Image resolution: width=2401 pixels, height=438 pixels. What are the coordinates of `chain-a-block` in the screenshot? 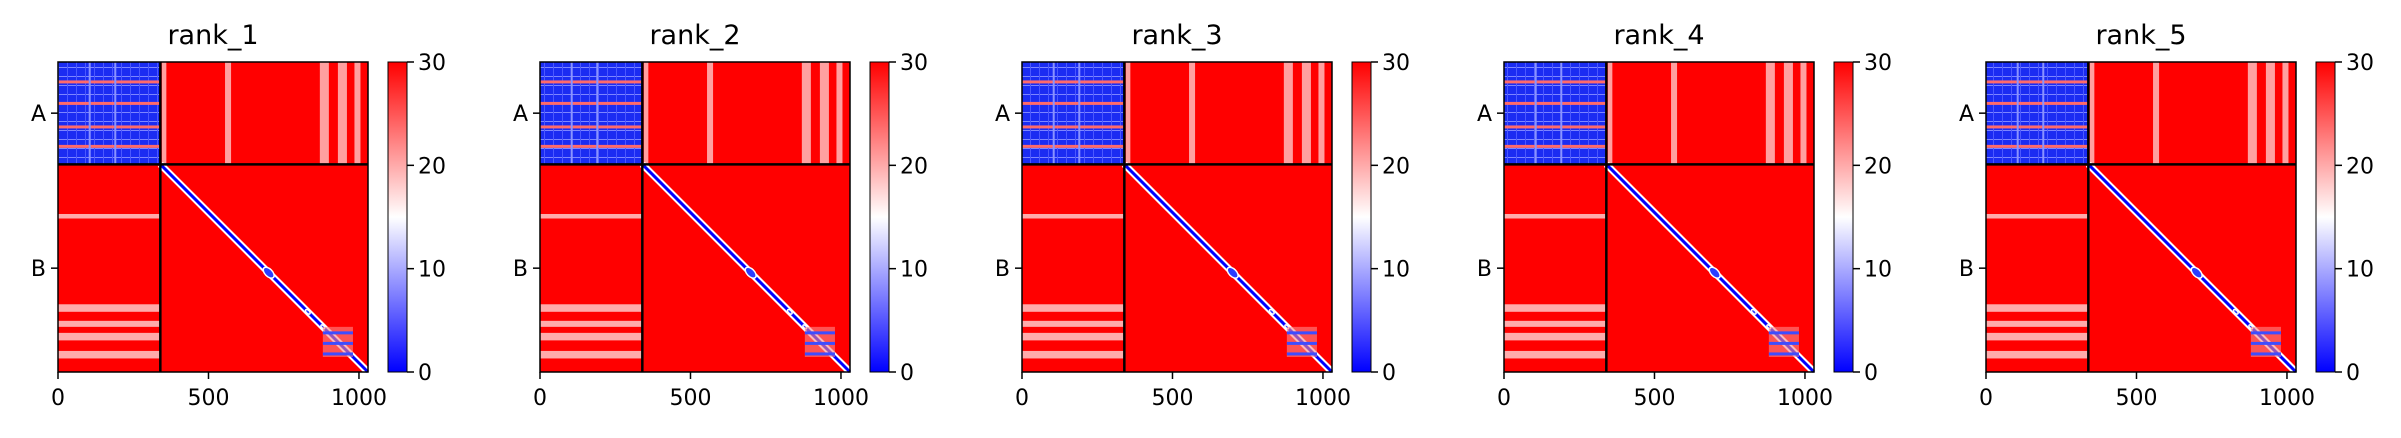 It's located at (109, 113).